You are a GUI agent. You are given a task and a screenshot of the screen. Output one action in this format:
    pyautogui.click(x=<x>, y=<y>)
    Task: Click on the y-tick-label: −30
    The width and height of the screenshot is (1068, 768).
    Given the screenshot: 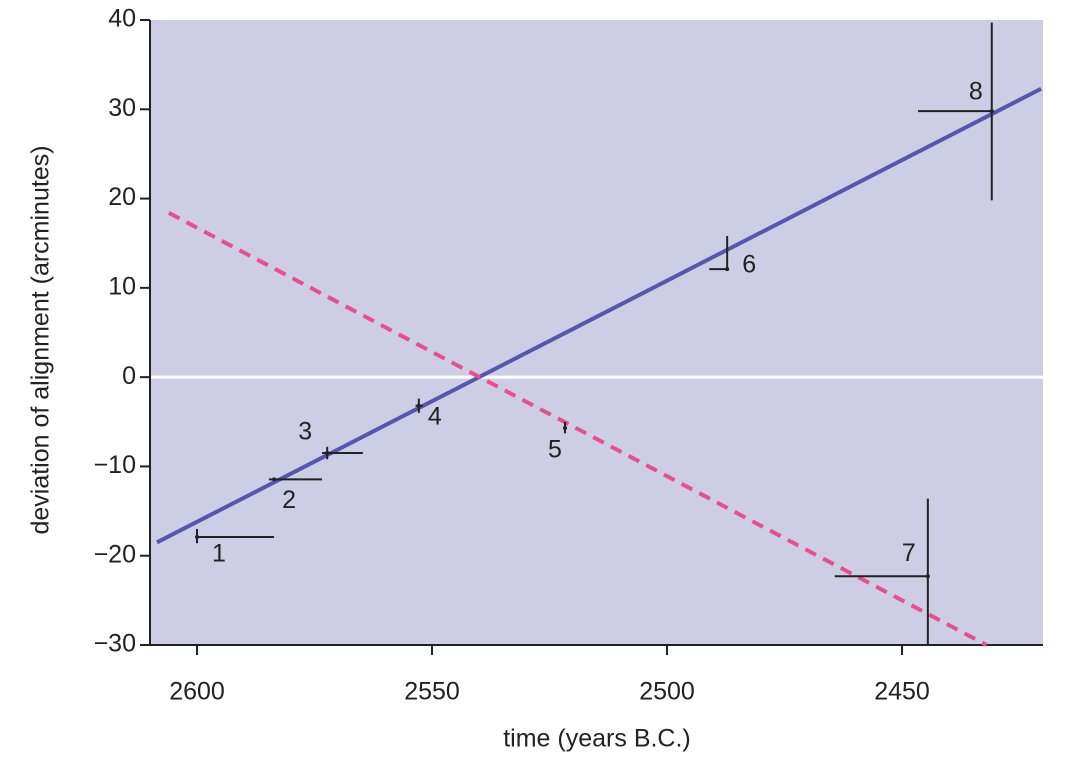 What is the action you would take?
    pyautogui.click(x=115, y=644)
    